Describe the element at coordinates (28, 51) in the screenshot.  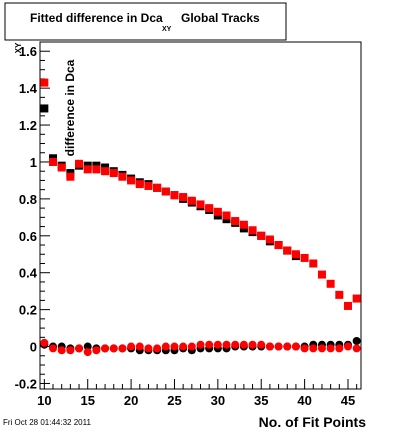
I see `y-tick-label: 1.6` at that location.